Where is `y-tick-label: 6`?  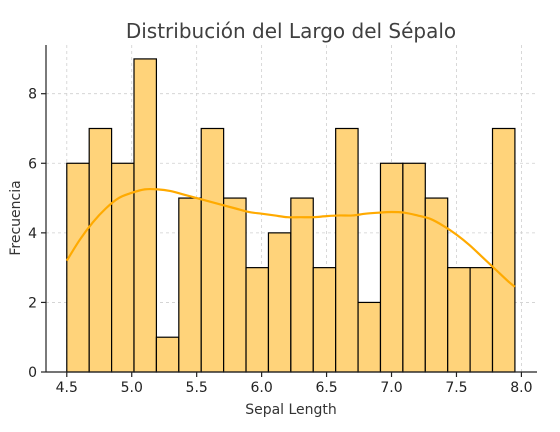 y-tick-label: 6 is located at coordinates (32, 164).